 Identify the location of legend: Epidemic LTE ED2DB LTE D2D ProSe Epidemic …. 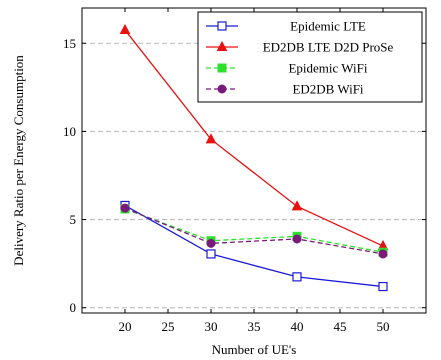
(310, 57).